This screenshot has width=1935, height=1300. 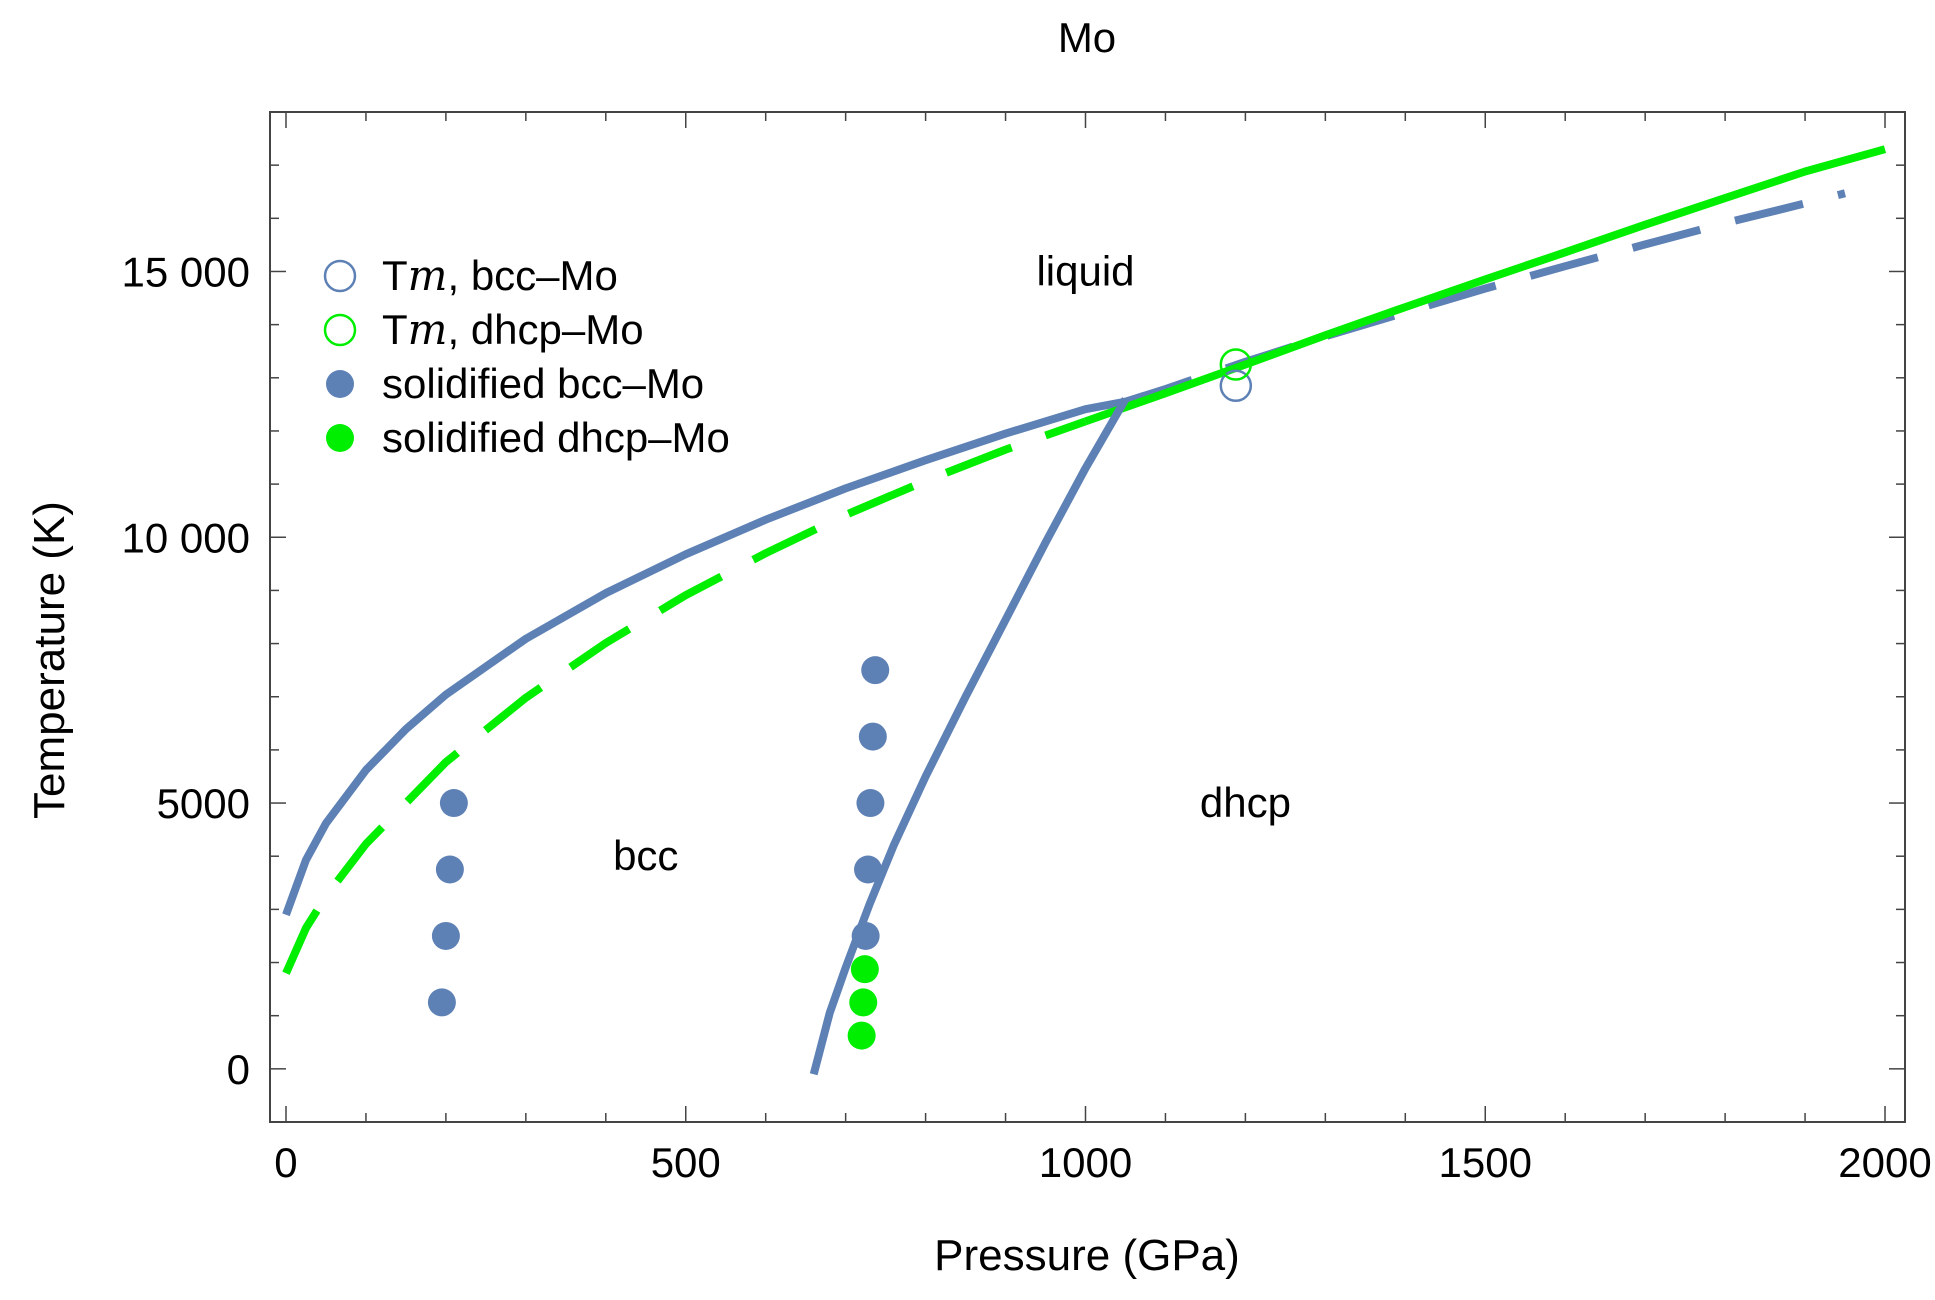 What do you see at coordinates (1087, 37) in the screenshot?
I see `chart-title: Mo` at bounding box center [1087, 37].